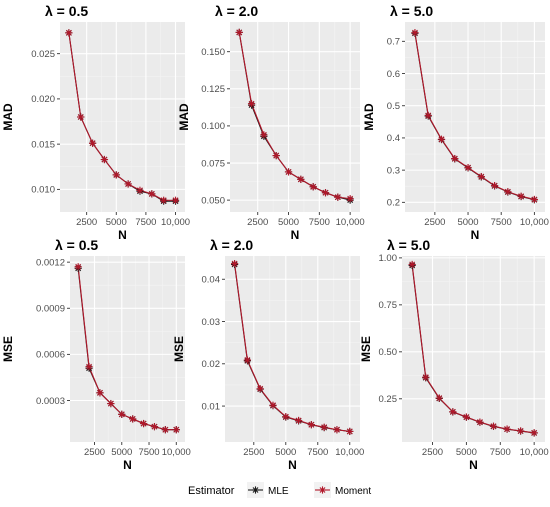  Describe the element at coordinates (50, 309) in the screenshot. I see `y-tick-label: 0.0009` at that location.